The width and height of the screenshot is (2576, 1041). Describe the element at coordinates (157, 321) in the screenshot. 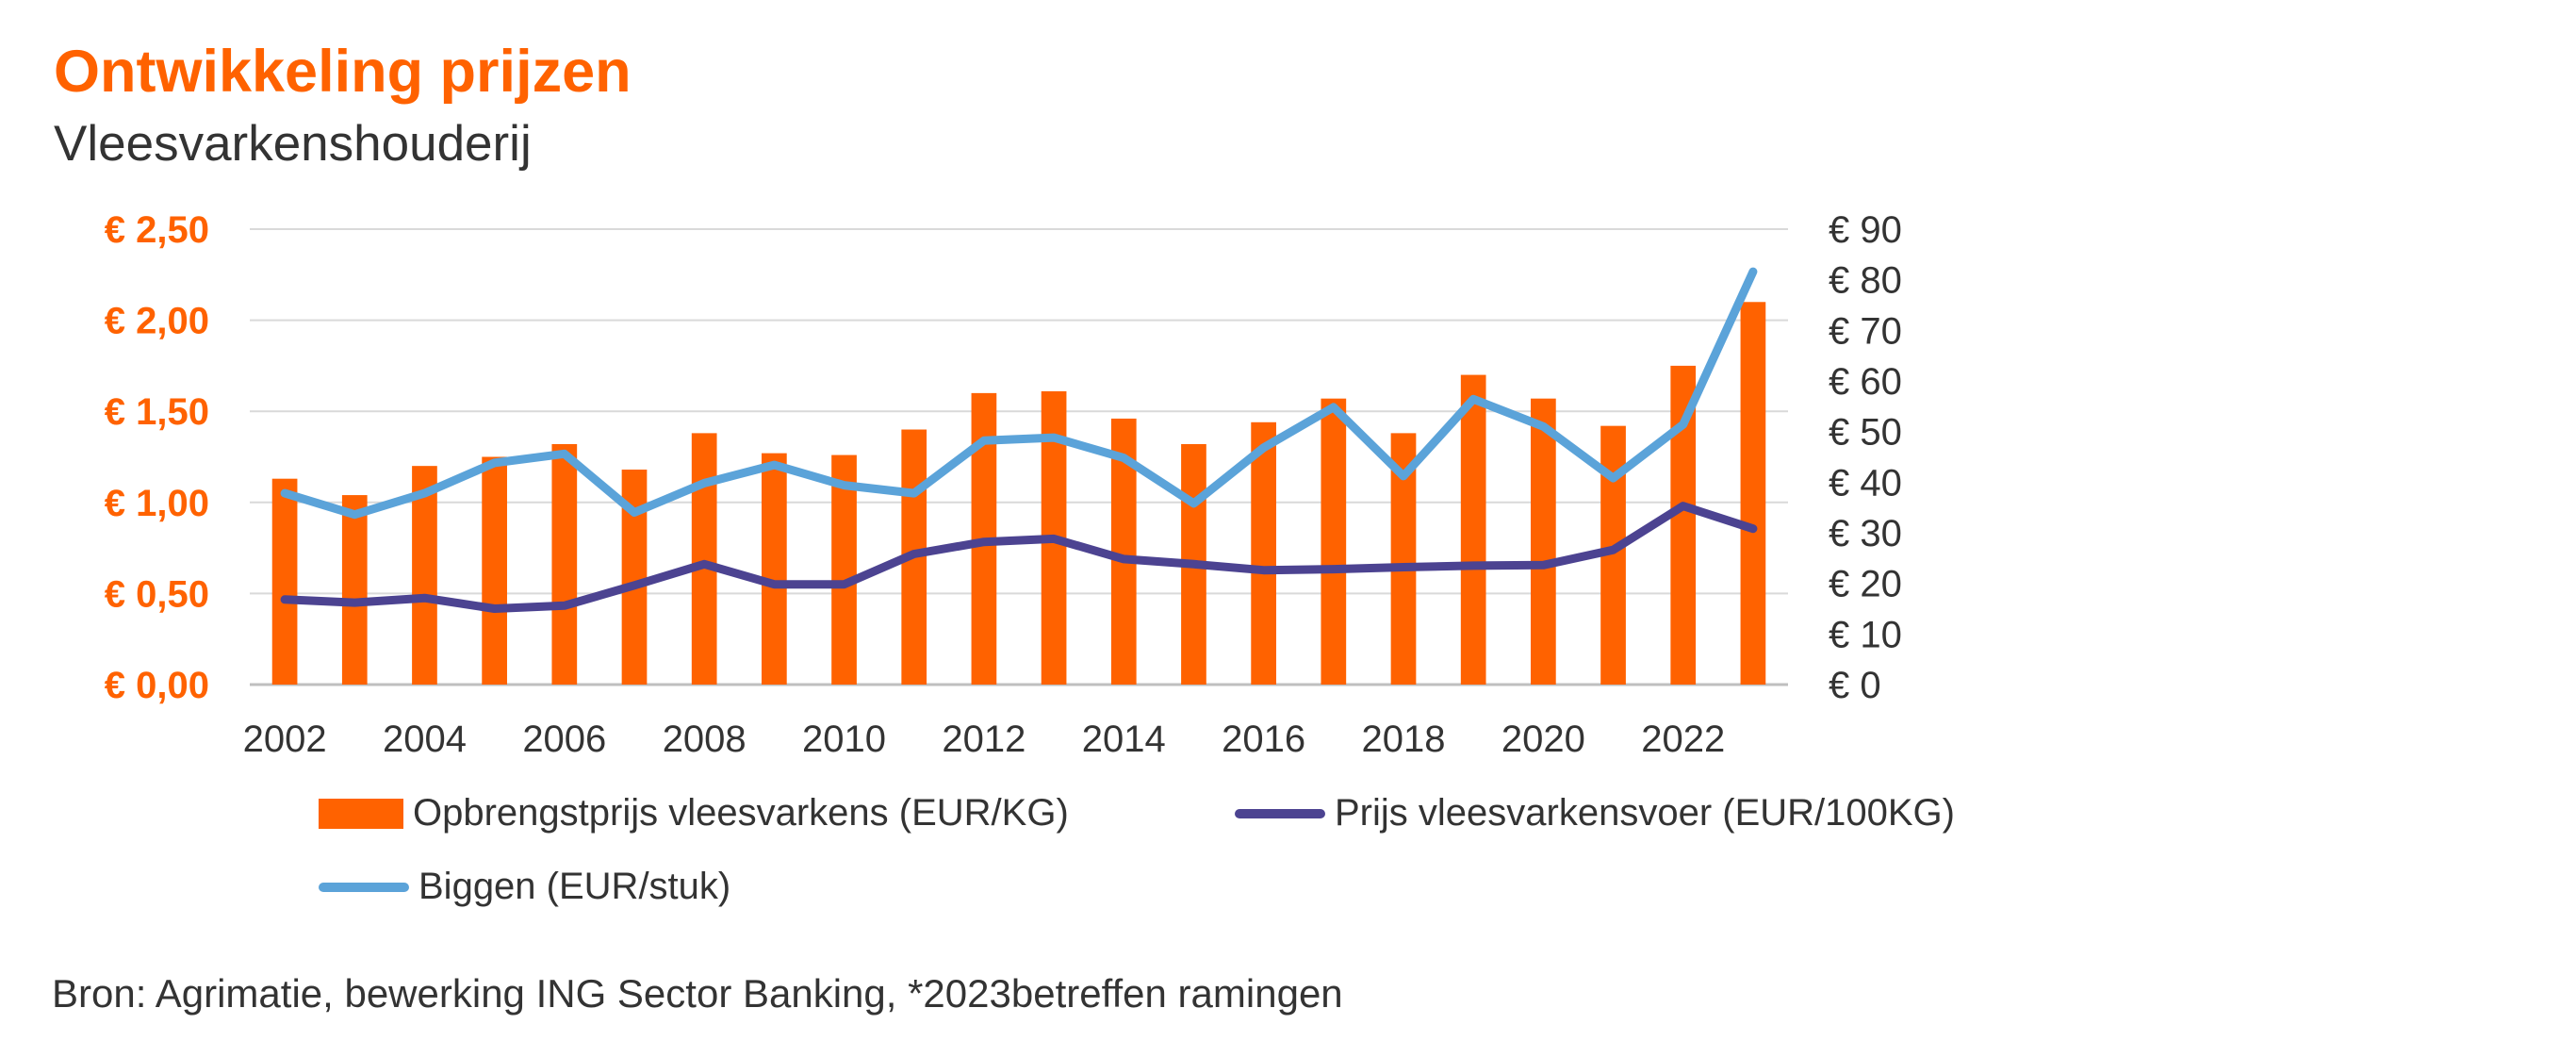

I see `y-left-tick-label: € 2,00` at that location.